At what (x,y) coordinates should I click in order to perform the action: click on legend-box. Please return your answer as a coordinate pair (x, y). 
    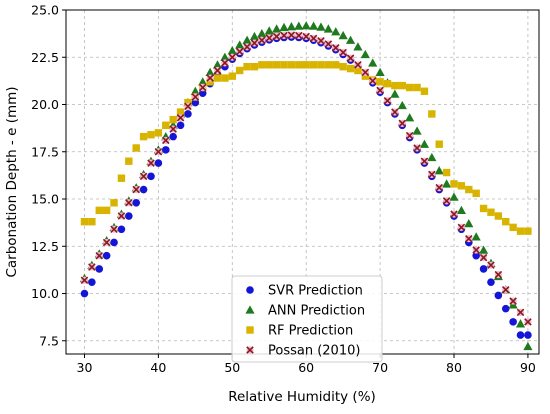
    Looking at the image, I should click on (307, 319).